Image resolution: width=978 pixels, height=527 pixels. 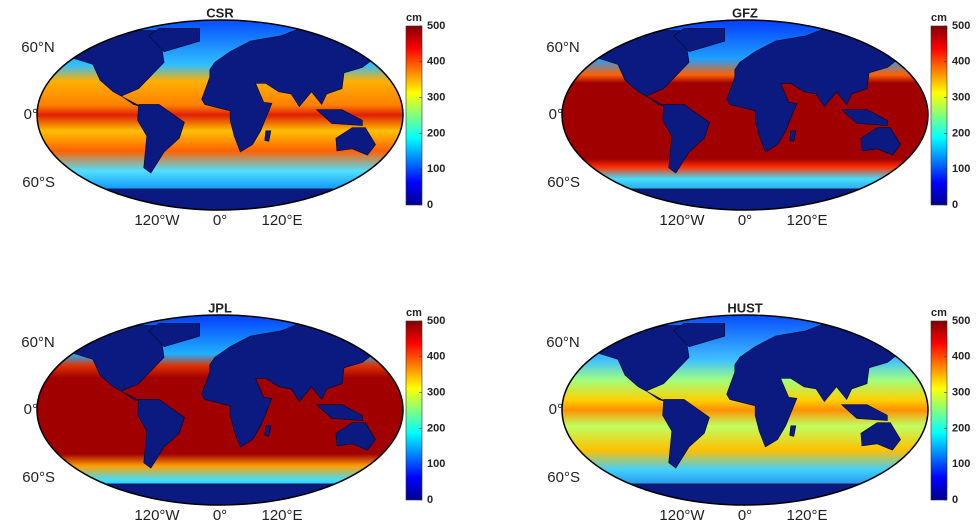 I want to click on panel-title: JPL, so click(x=220, y=307).